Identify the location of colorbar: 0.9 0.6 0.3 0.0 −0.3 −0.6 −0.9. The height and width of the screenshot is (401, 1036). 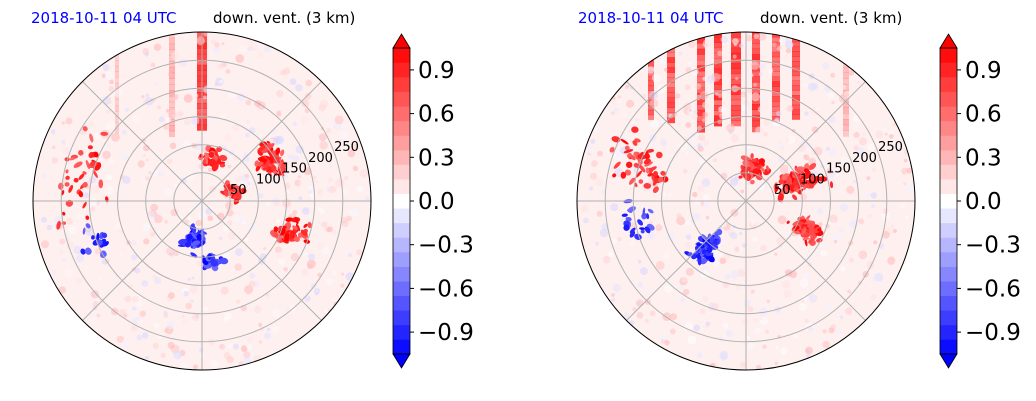
(980, 201).